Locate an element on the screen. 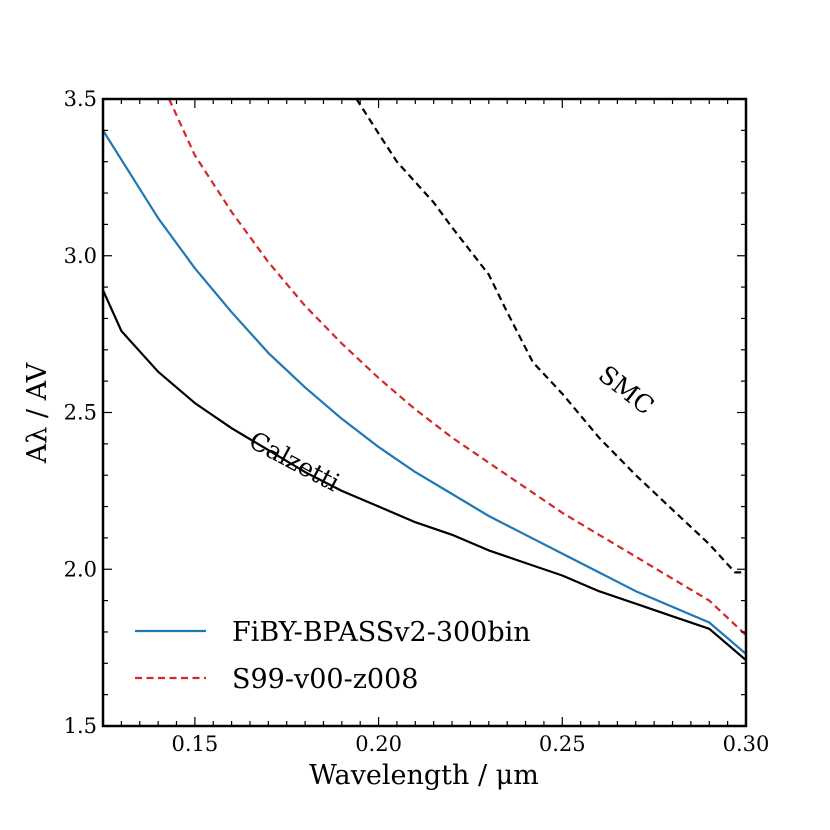  annotation-calzetti: Calzetti is located at coordinates (294, 462).